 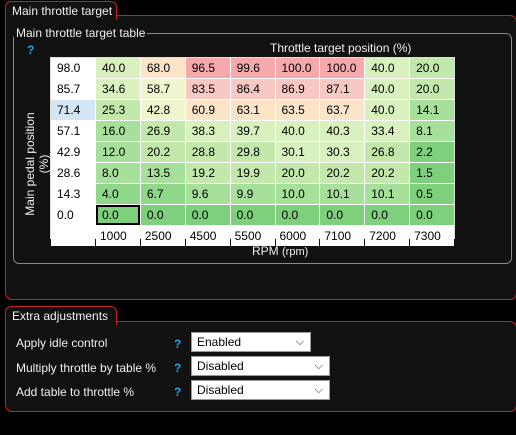 I want to click on table-cell: 68.0, so click(x=162, y=68).